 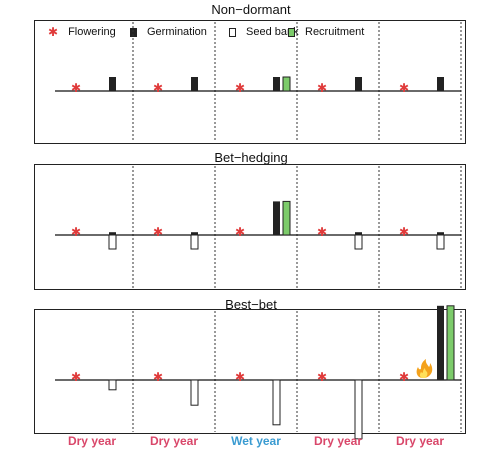 What do you see at coordinates (291, 32) in the screenshot?
I see `green-bar-icon` at bounding box center [291, 32].